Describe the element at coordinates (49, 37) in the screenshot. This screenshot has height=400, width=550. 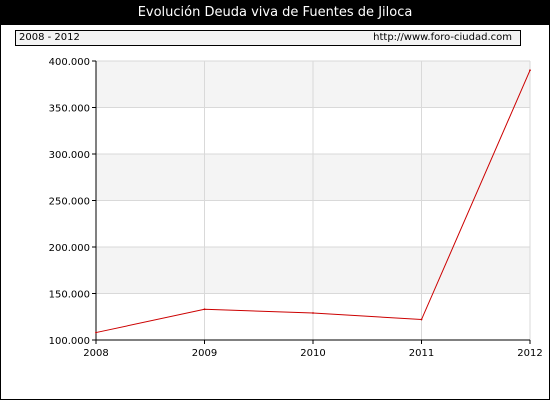
I see `period-label: 2008 - 2012` at that location.